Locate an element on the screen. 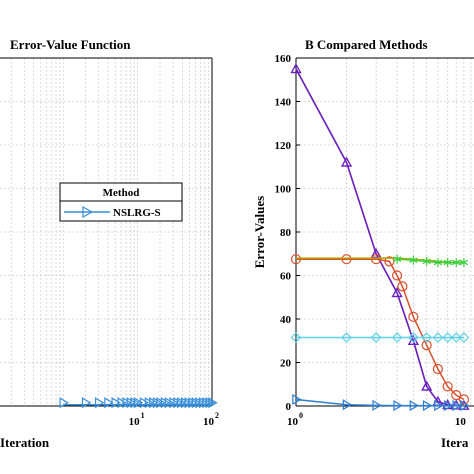 This screenshot has width=474, height=474. legend-entry-nslrg-s: NSLRG-S is located at coordinates (137, 213).